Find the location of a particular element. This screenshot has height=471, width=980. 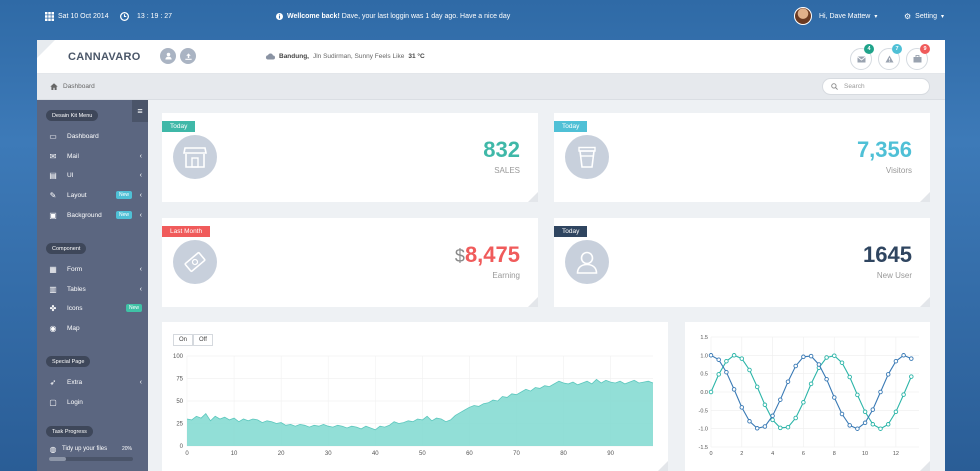

y-tick-label: 0 is located at coordinates (182, 447).